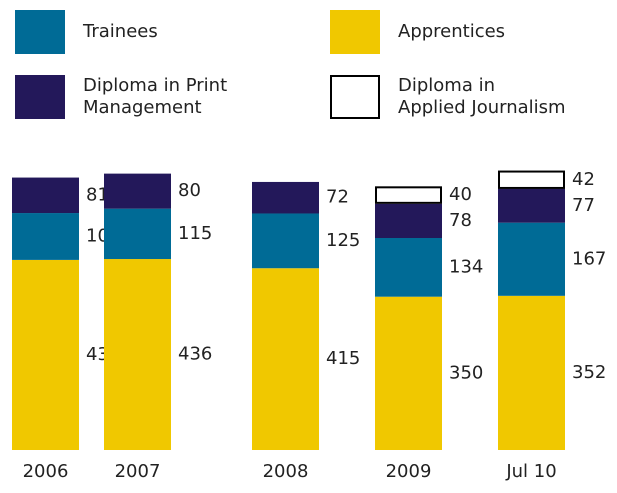  I want to click on x-tick-label: 2009, so click(409, 471).